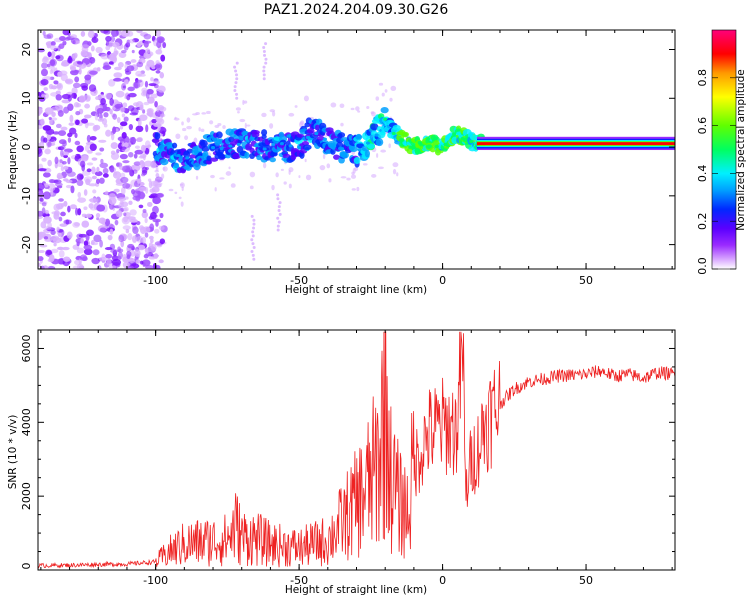  What do you see at coordinates (26, 496) in the screenshot?
I see `y-tick-label: 2000` at bounding box center [26, 496].